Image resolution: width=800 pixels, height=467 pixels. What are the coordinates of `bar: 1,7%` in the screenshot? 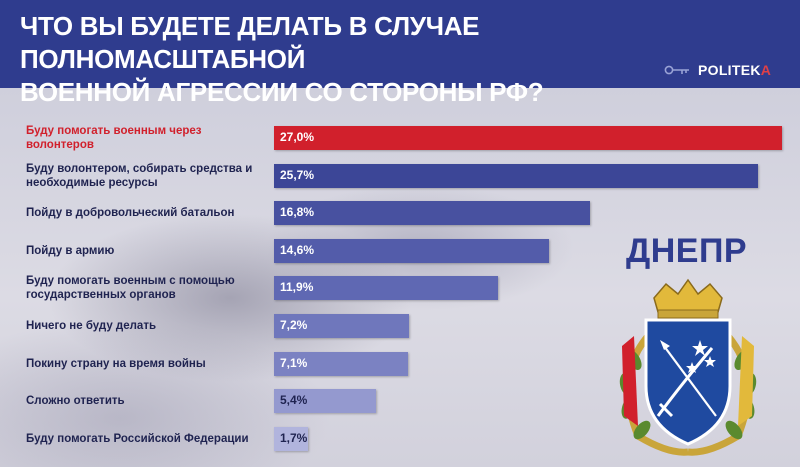 It's located at (291, 438).